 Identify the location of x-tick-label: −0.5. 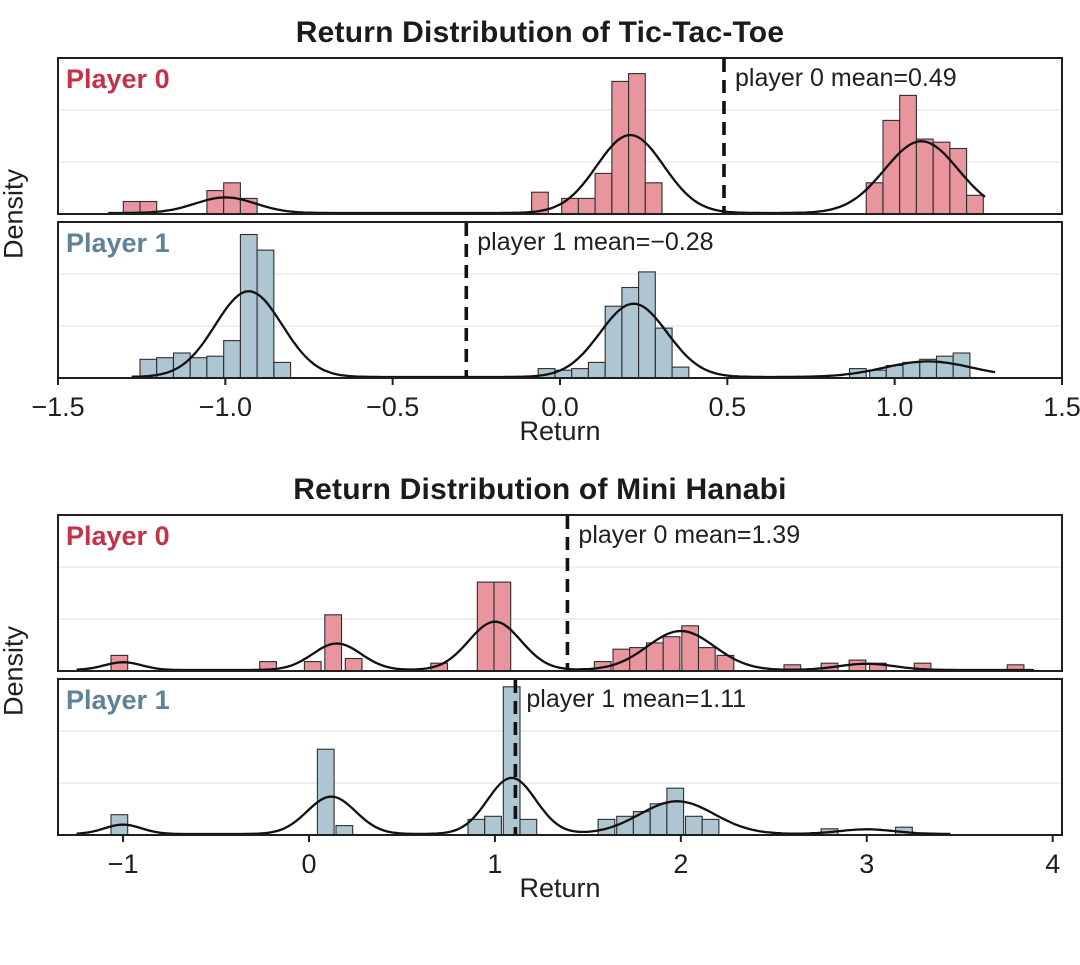
(392, 404).